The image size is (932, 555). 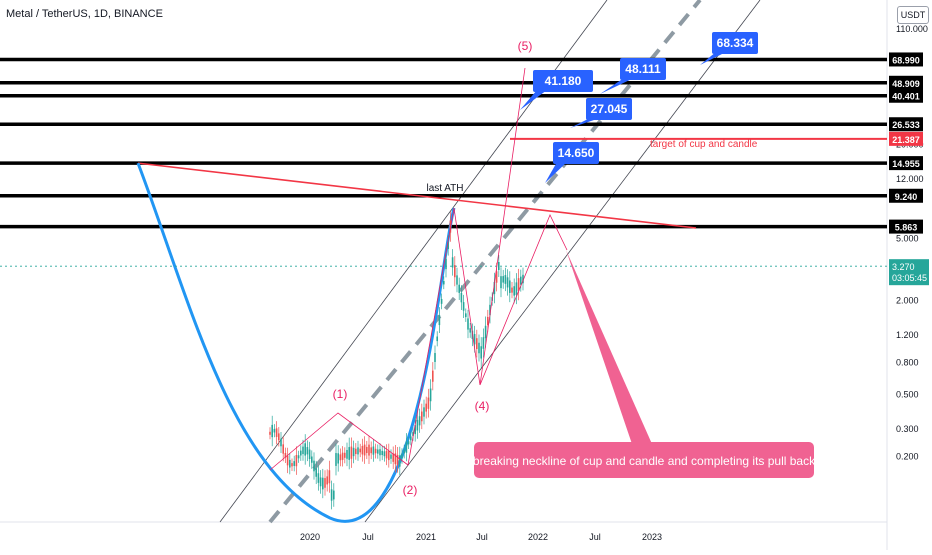 I want to click on wave-label-2: (4), so click(x=482, y=406).